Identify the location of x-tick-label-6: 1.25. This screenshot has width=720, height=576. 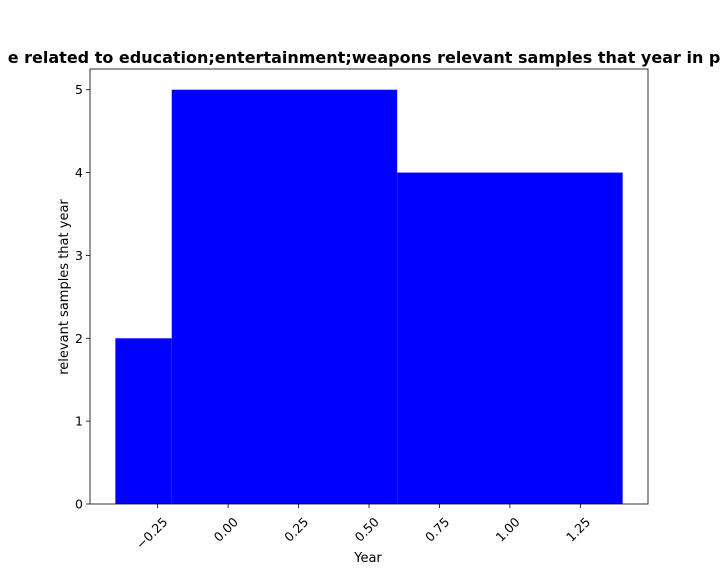
(578, 529).